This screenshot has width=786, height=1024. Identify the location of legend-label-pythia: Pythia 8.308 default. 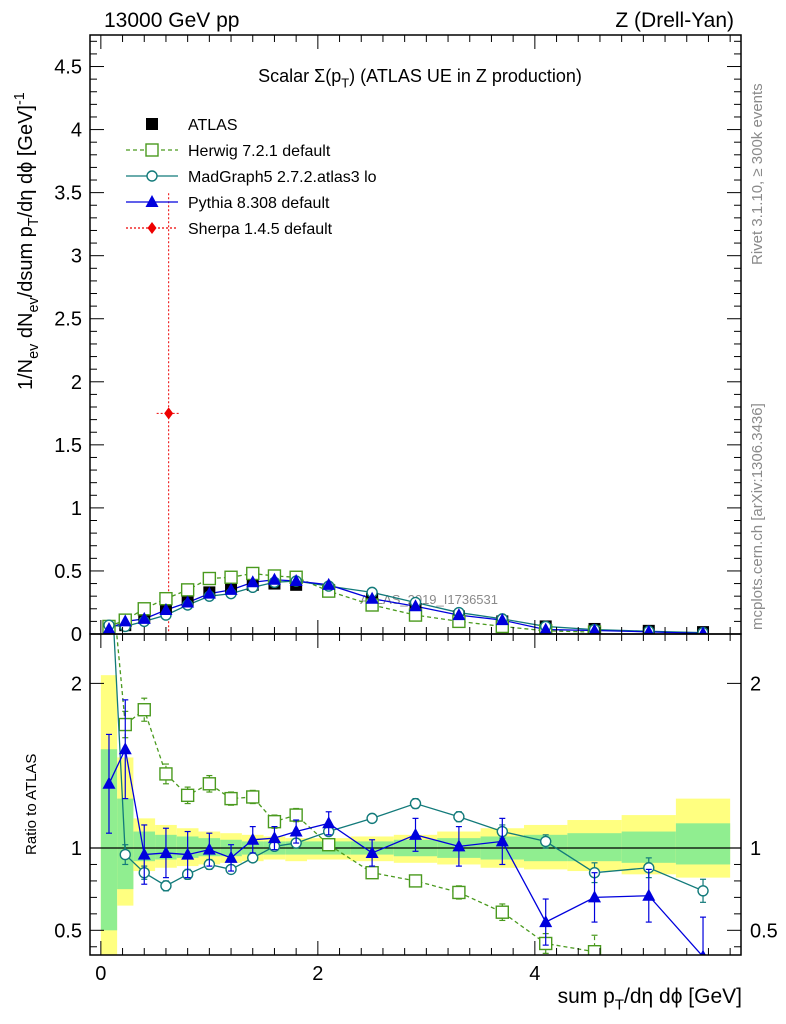
(259, 203).